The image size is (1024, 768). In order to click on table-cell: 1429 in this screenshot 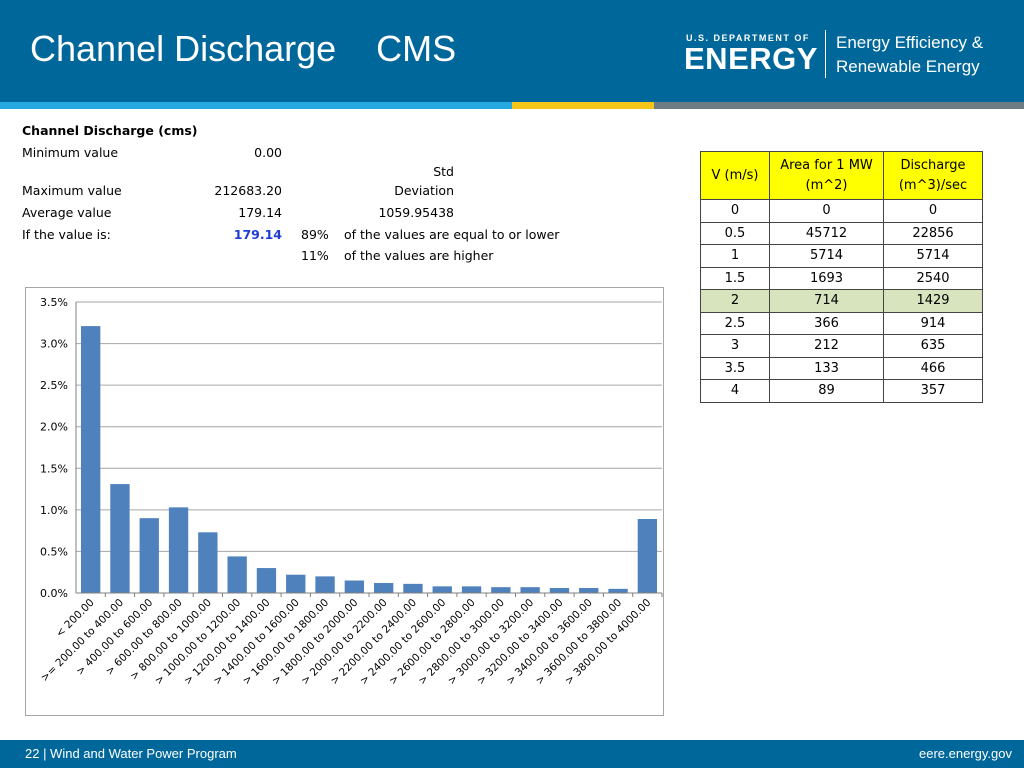, I will do `click(933, 301)`.